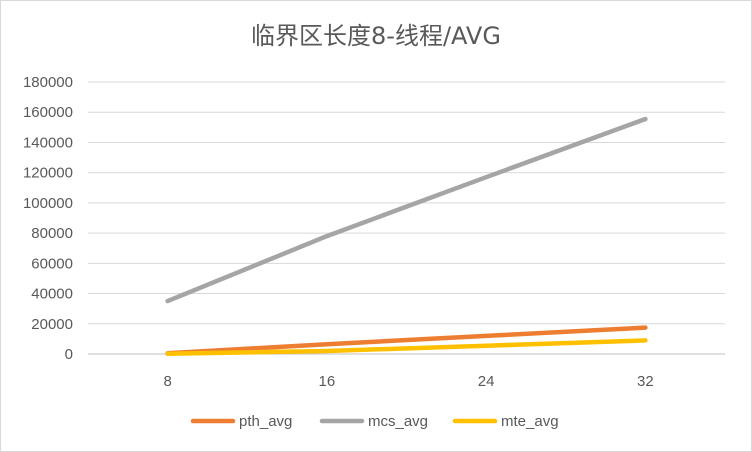 This screenshot has height=452, width=752. I want to click on y-tick-label: 20000, so click(52, 324).